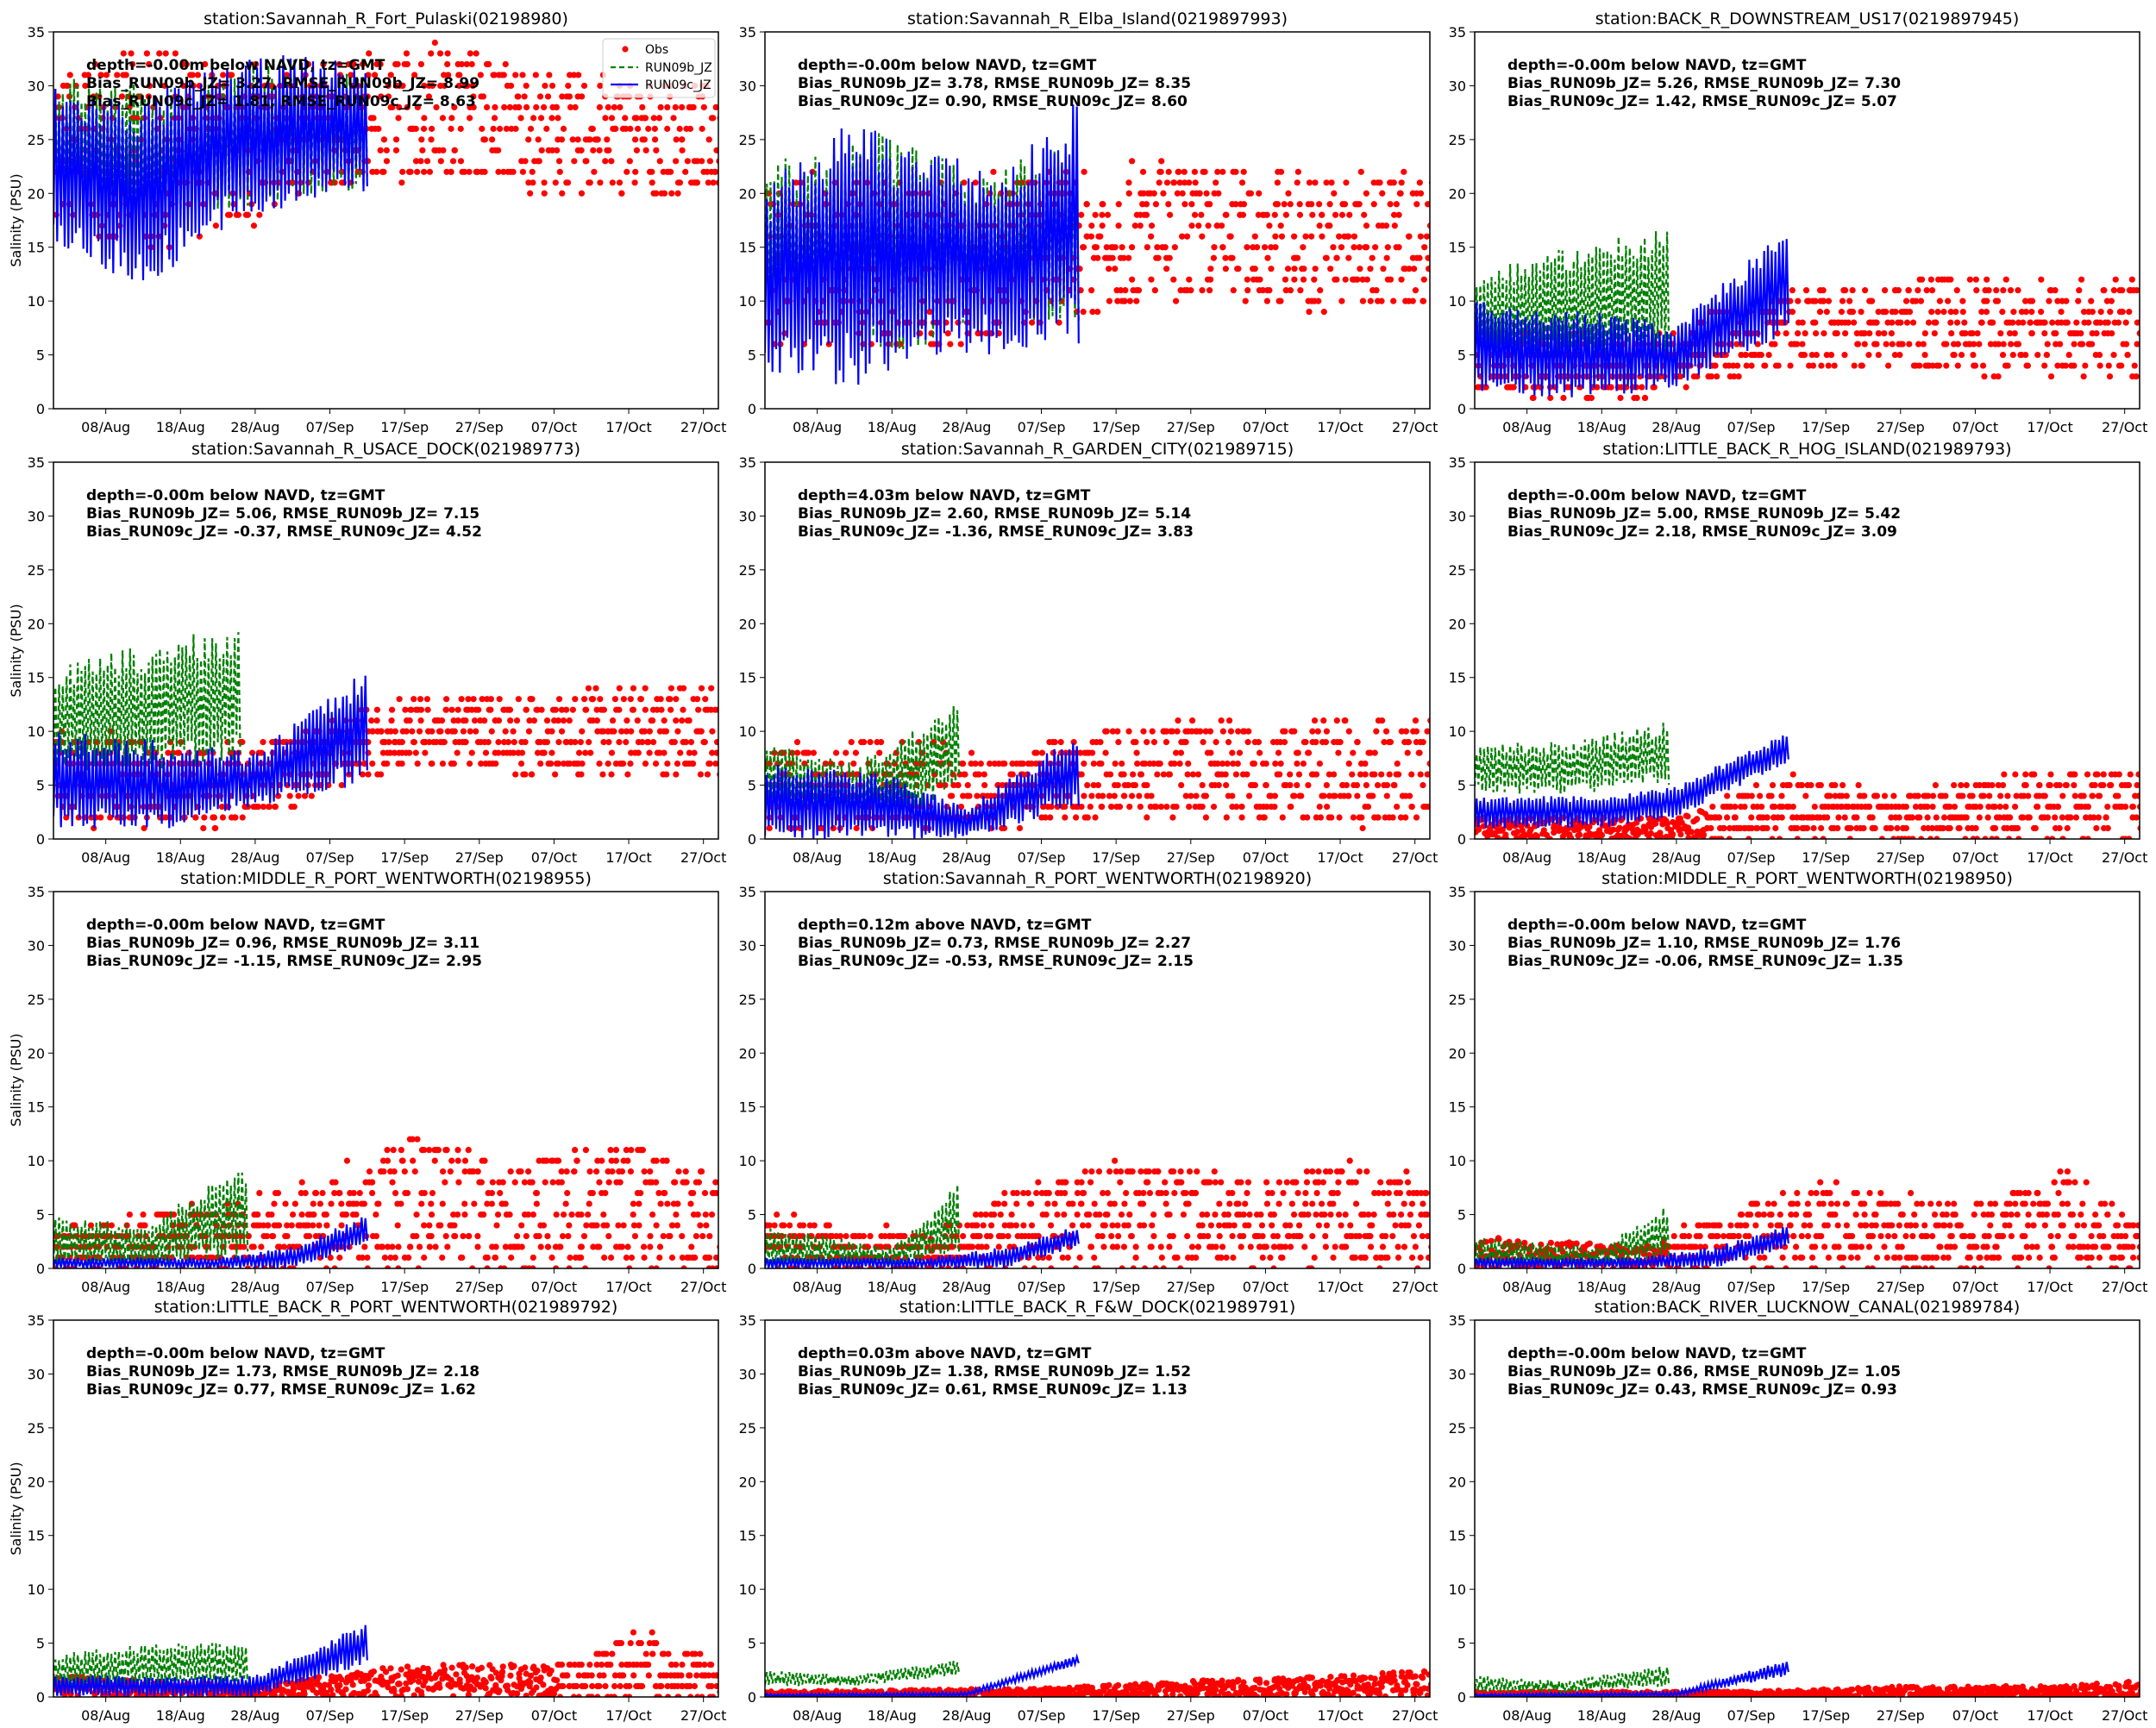 This screenshot has width=2156, height=1728. What do you see at coordinates (1457, 86) in the screenshot?
I see `y-tick-label: 30` at bounding box center [1457, 86].